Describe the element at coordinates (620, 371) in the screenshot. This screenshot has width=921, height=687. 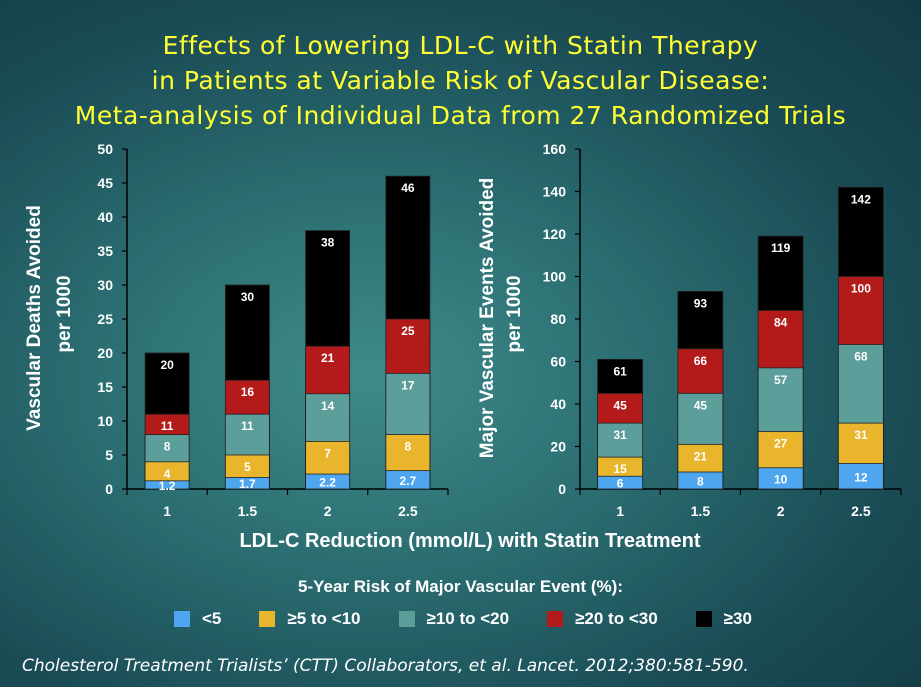
I see `data-label: 61` at that location.